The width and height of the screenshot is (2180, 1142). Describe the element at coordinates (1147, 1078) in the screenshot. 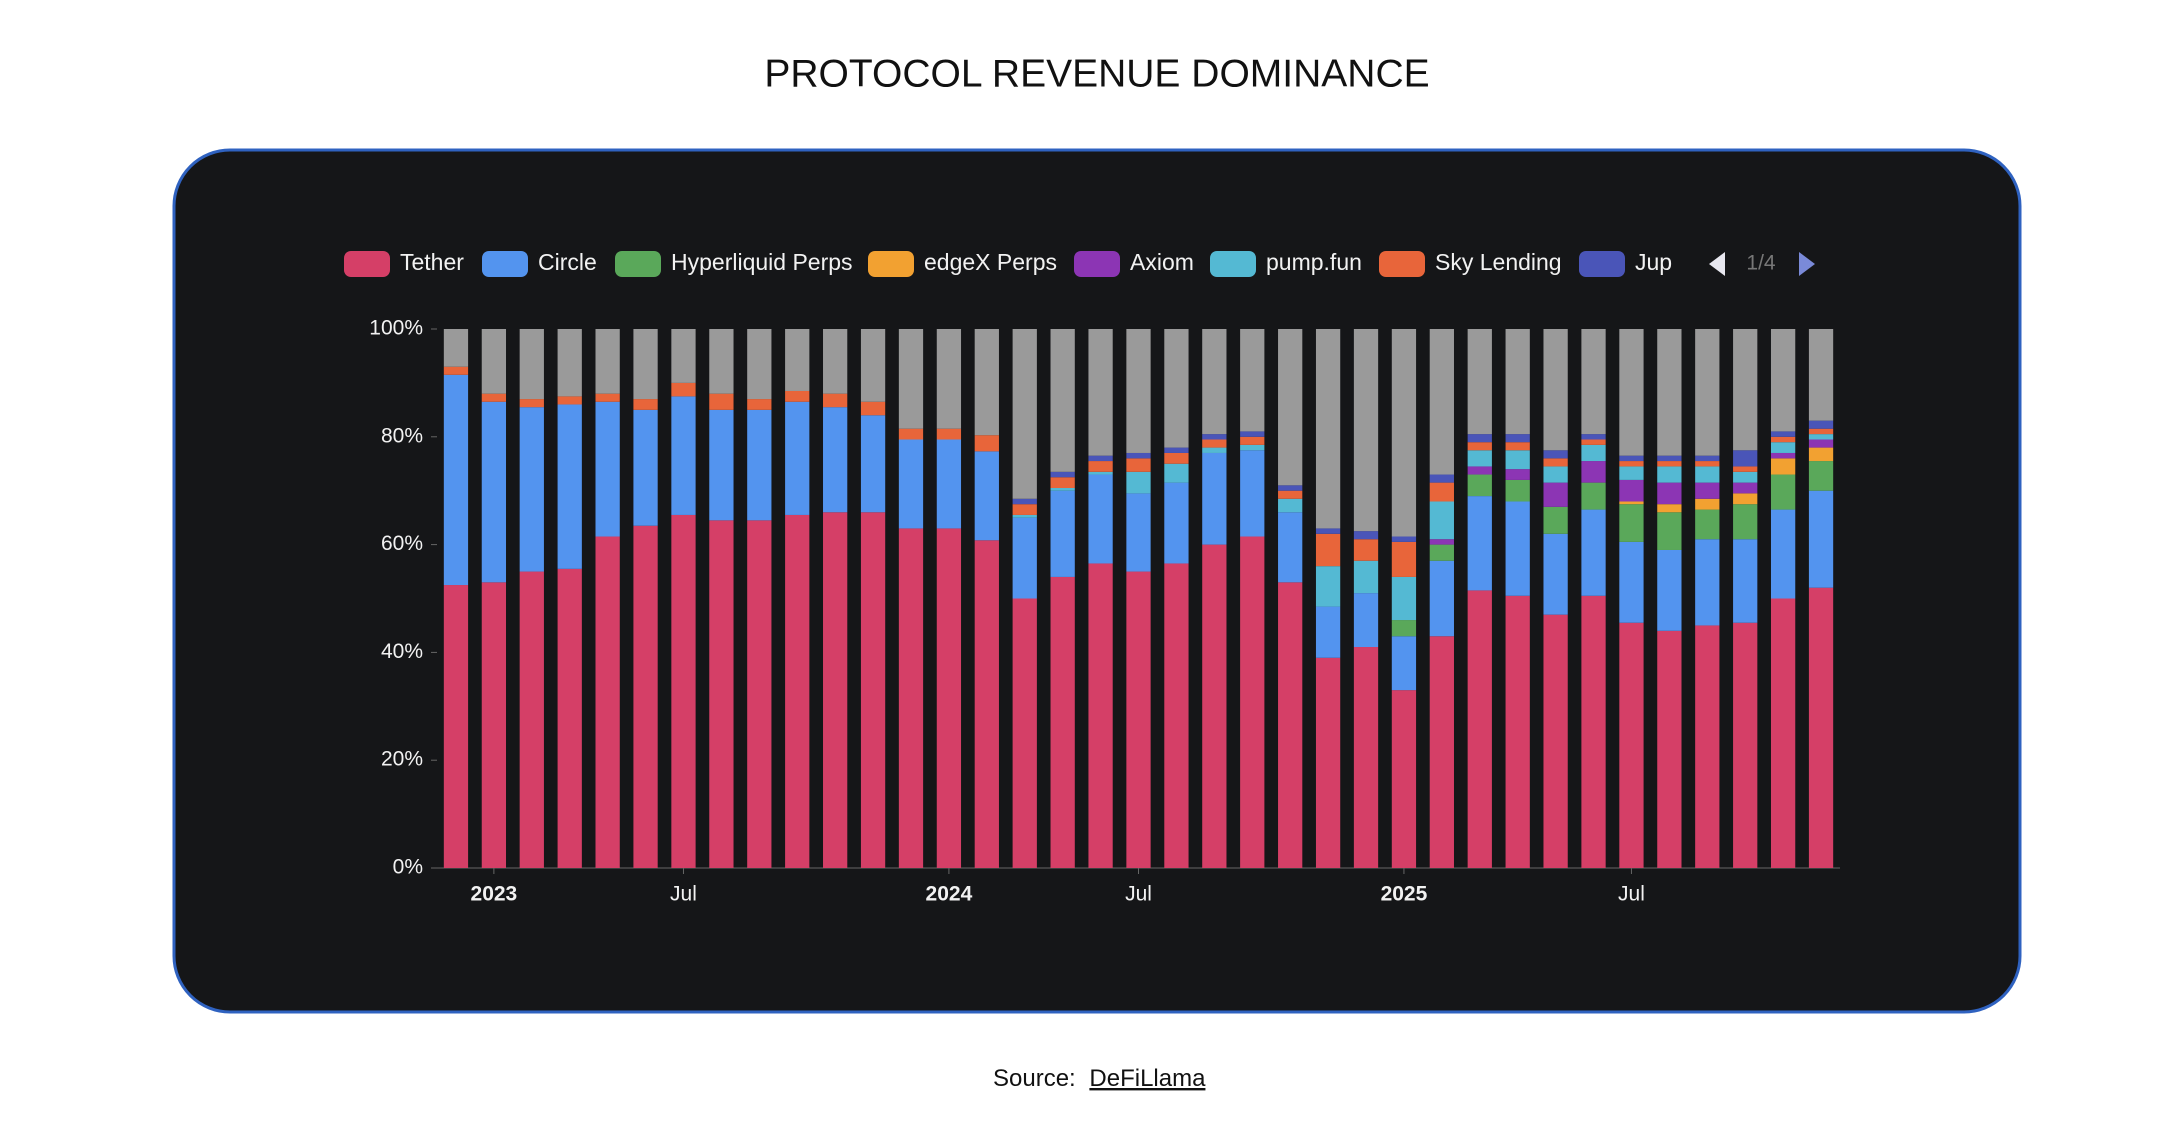

I see `source-link: DeFiLlama` at that location.